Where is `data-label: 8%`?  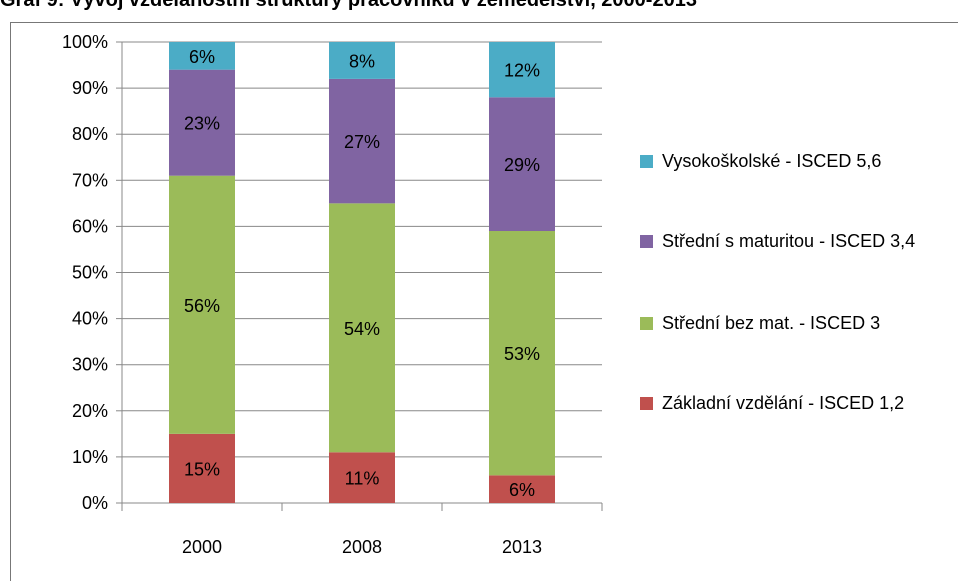 data-label: 8% is located at coordinates (362, 61).